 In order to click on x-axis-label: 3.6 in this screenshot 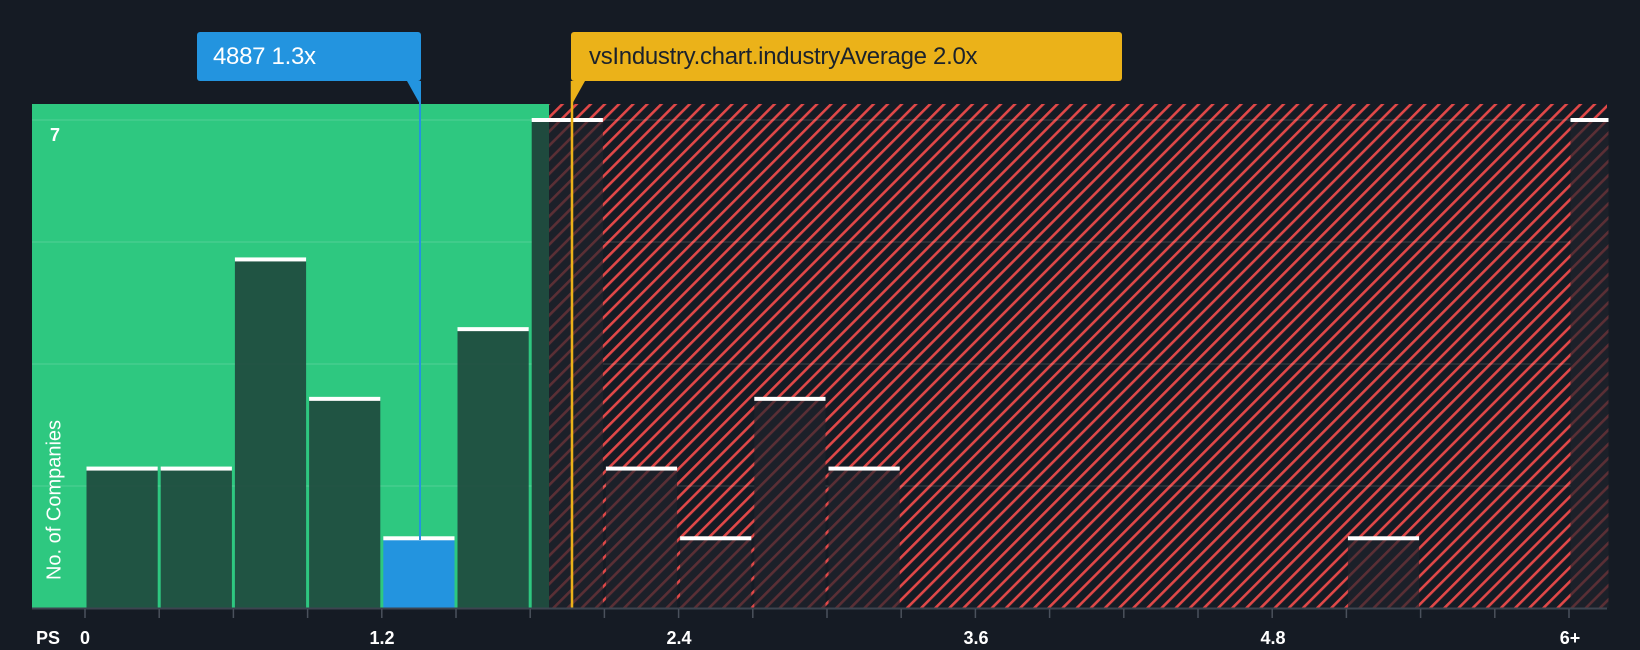, I will do `click(976, 638)`.